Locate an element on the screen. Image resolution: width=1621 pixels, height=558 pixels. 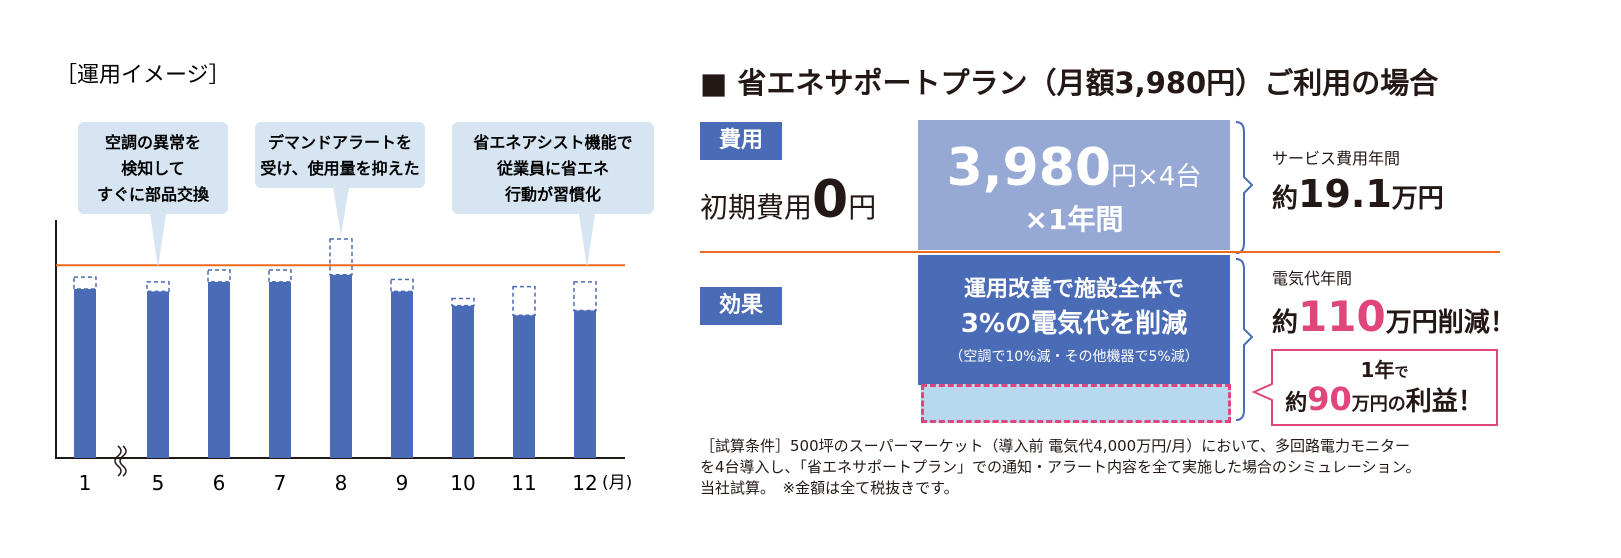
annual-saving: 約110万円削減！ is located at coordinates (1394, 316).